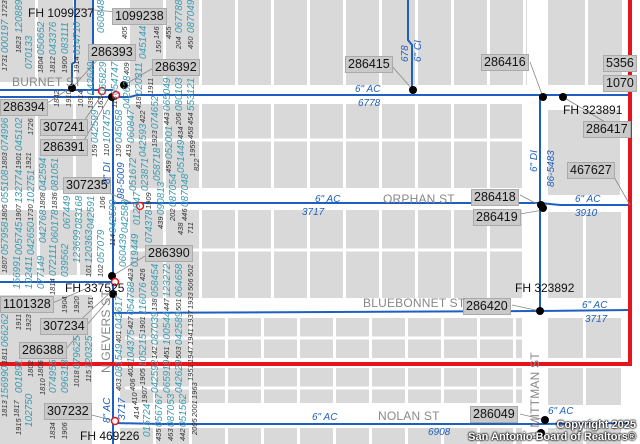 Image resolution: width=640 pixels, height=444 pixels. Describe the element at coordinates (5, 382) in the screenshot. I see `parcel-account-number: 156990` at that location.